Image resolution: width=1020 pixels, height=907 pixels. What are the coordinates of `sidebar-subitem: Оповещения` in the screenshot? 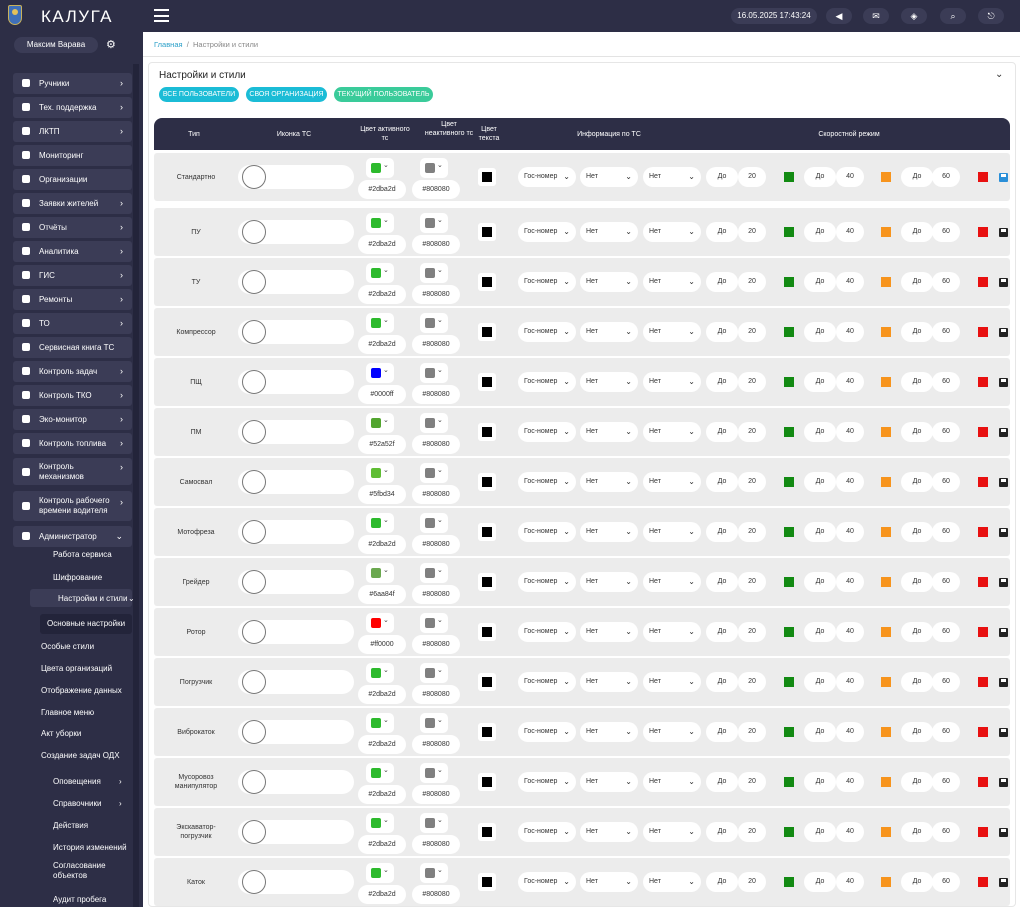 It's located at (77, 781).